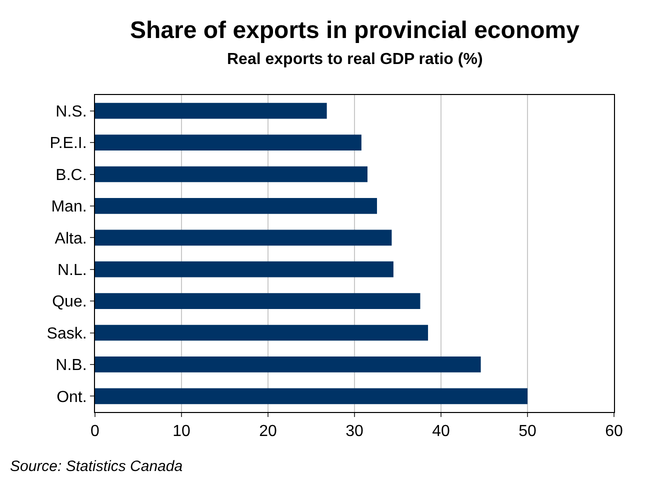 The image size is (649, 484). Describe the element at coordinates (69, 302) in the screenshot. I see `y-tick-label: Que.` at that location.